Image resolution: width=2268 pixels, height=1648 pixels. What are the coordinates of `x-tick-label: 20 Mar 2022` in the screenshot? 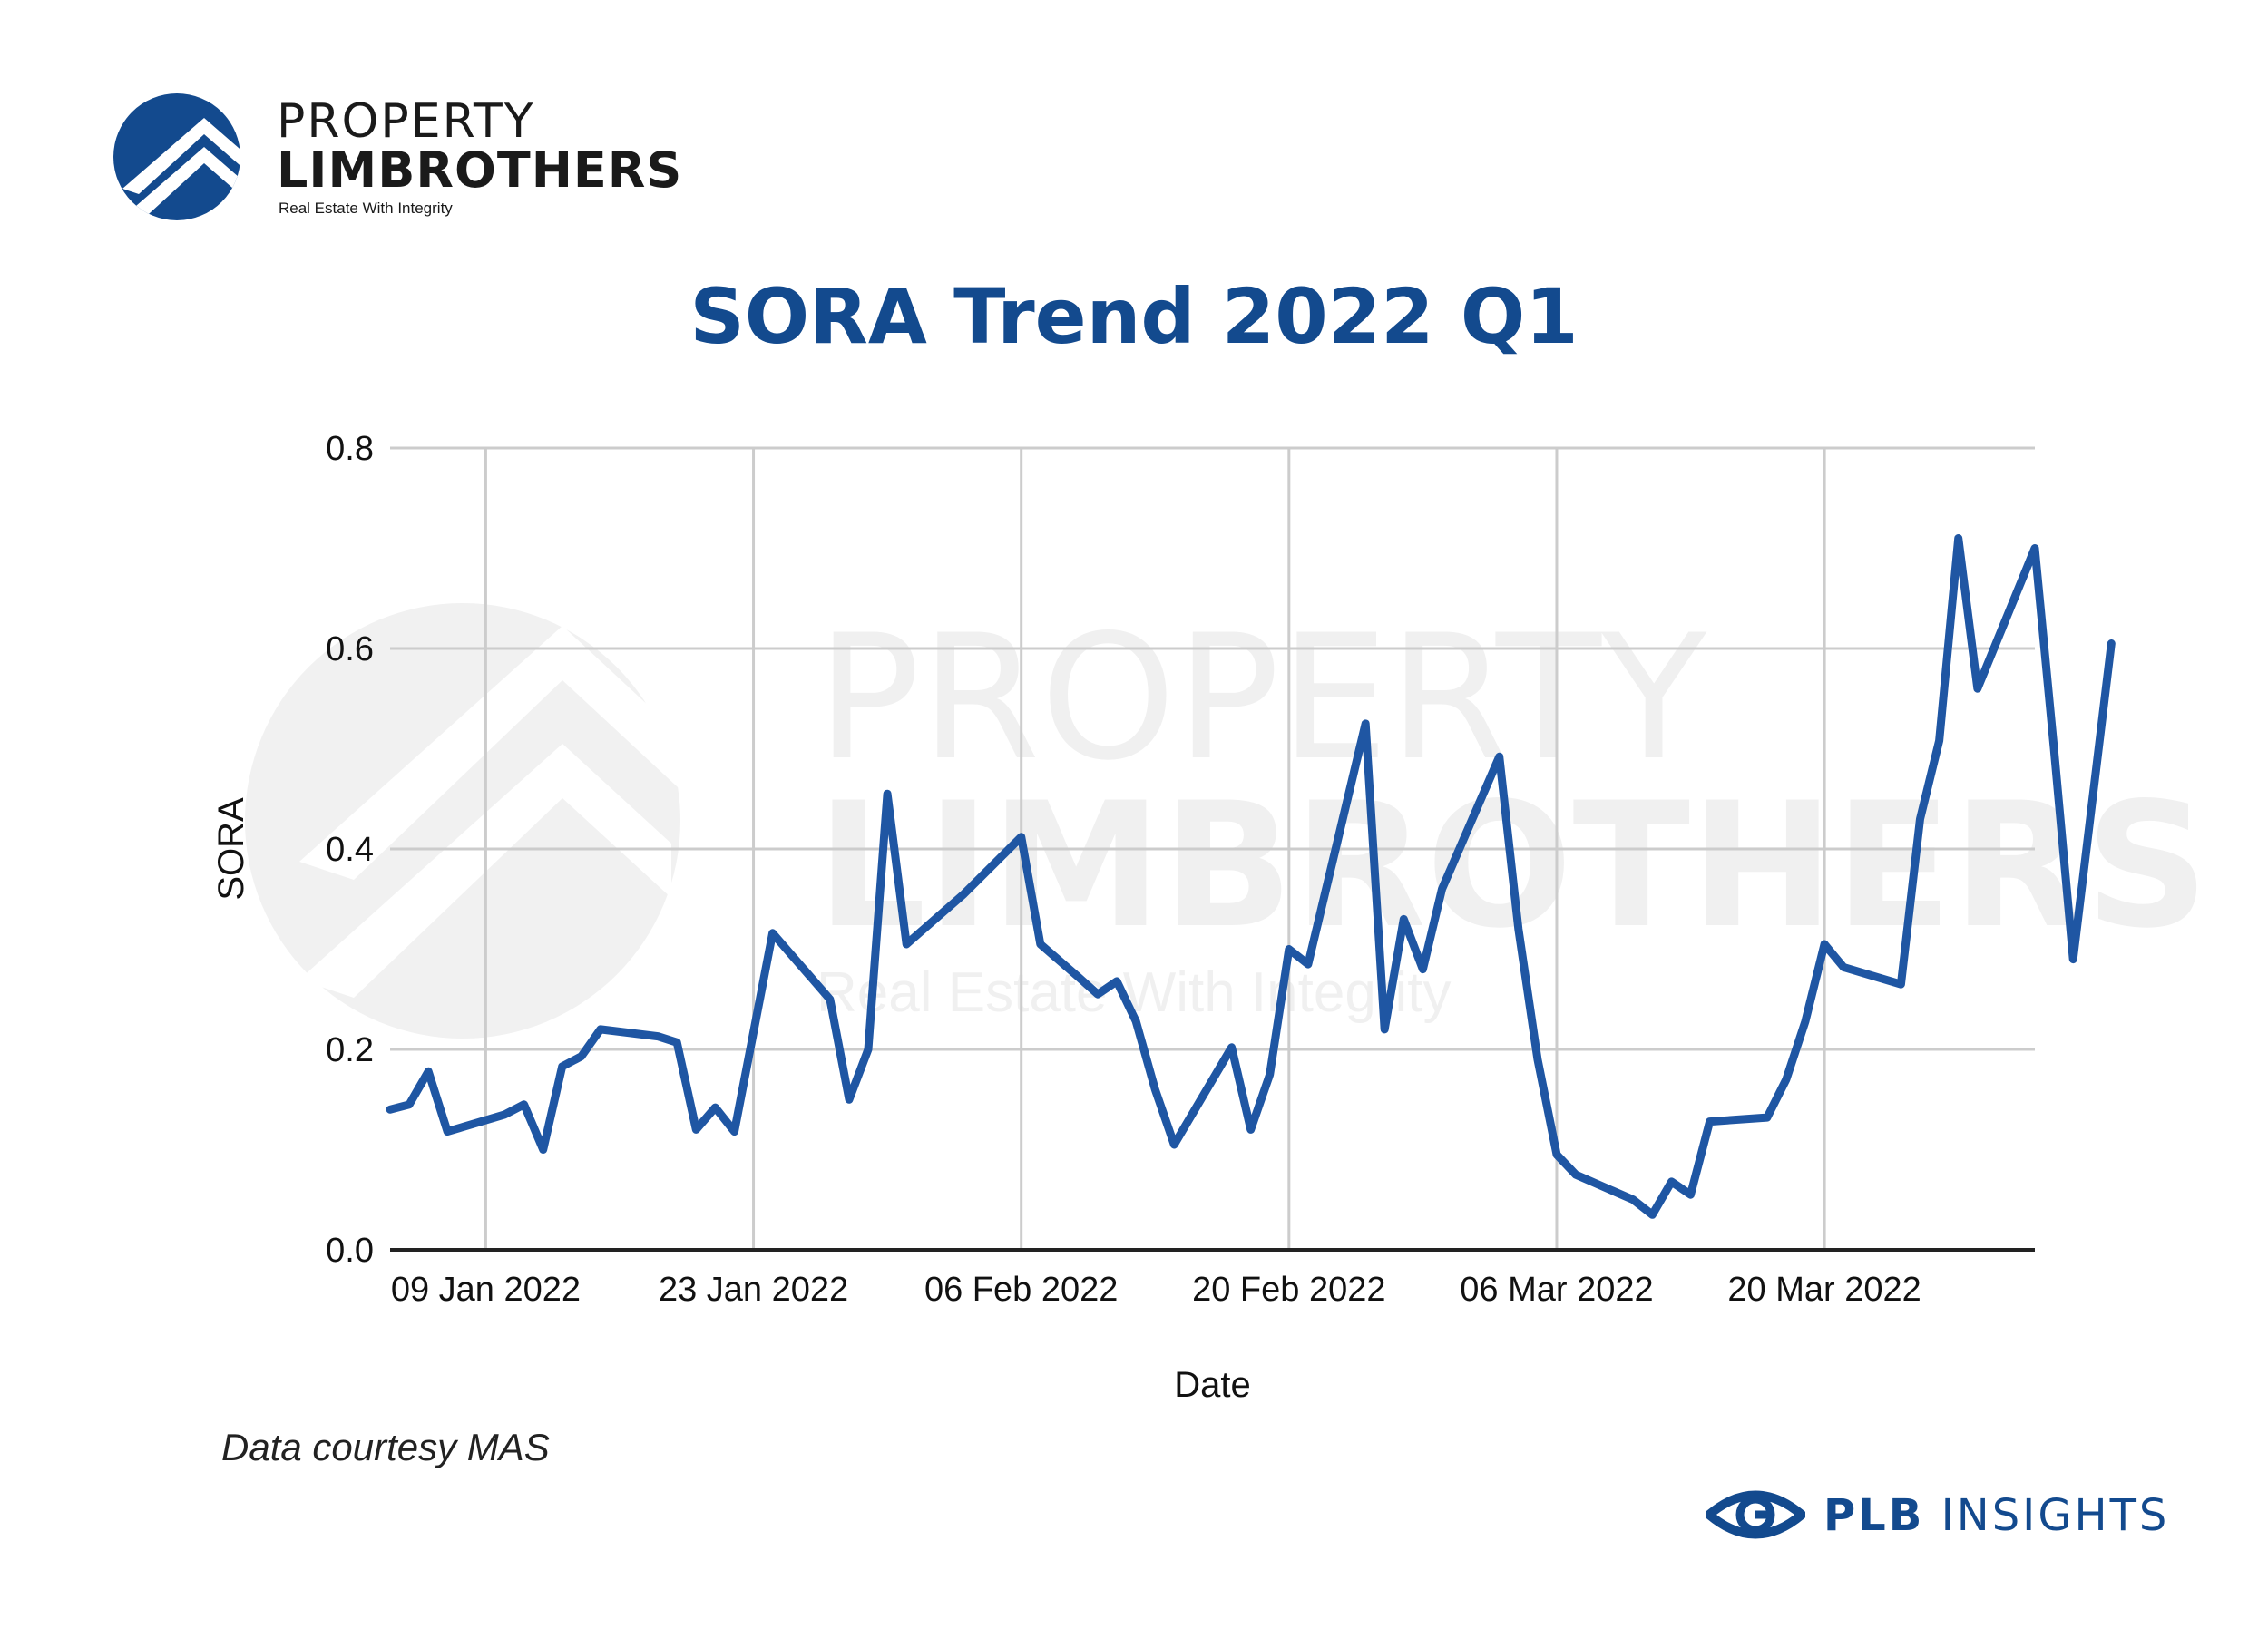 It's located at (1824, 1290).